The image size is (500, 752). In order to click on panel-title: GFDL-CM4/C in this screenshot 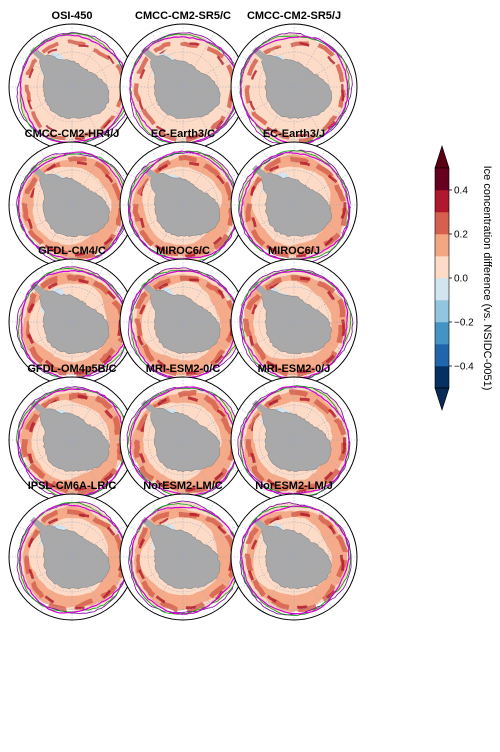, I will do `click(72, 251)`.